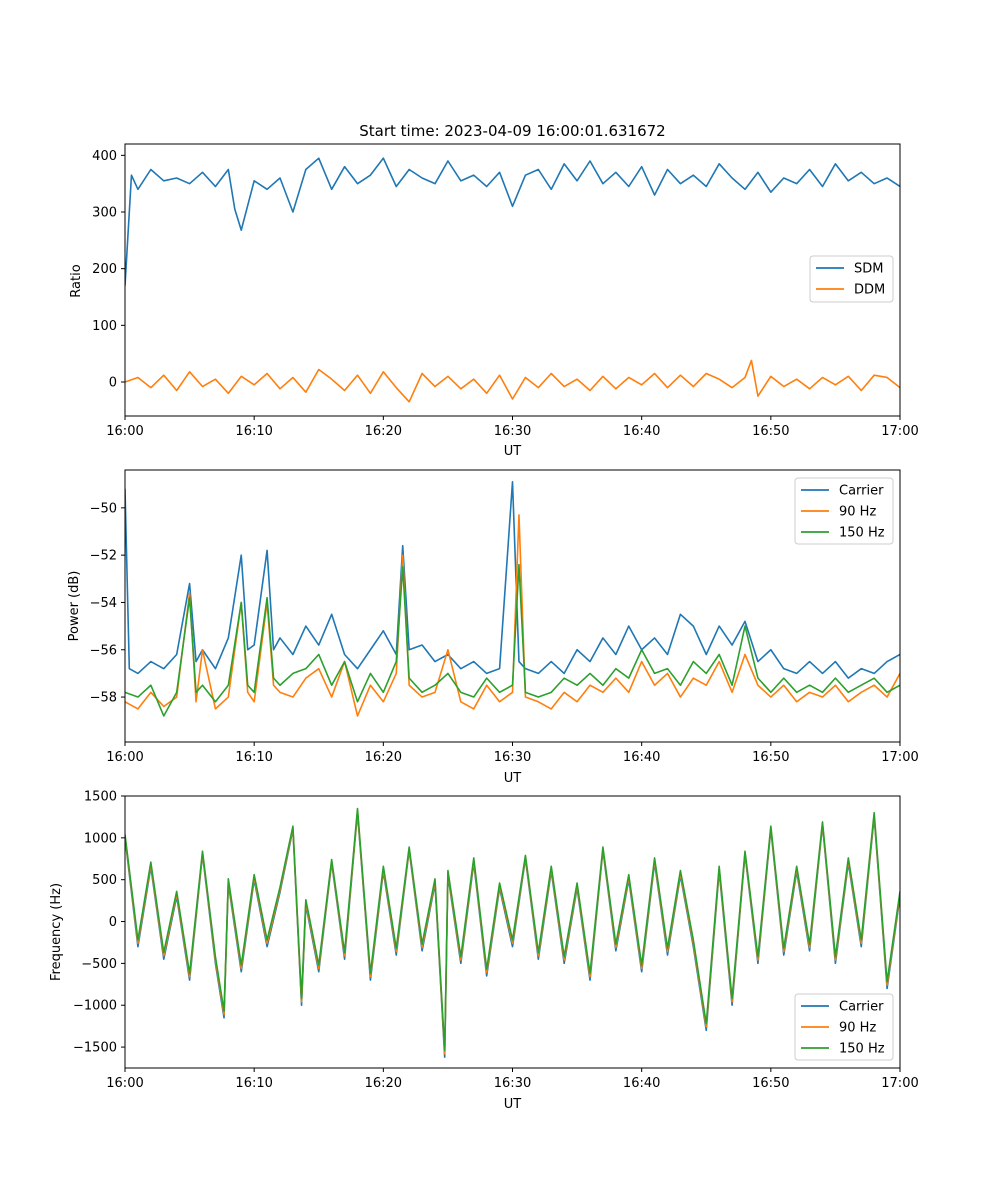 The width and height of the screenshot is (1000, 1200). I want to click on y-tick-label: −1000, so click(95, 1006).